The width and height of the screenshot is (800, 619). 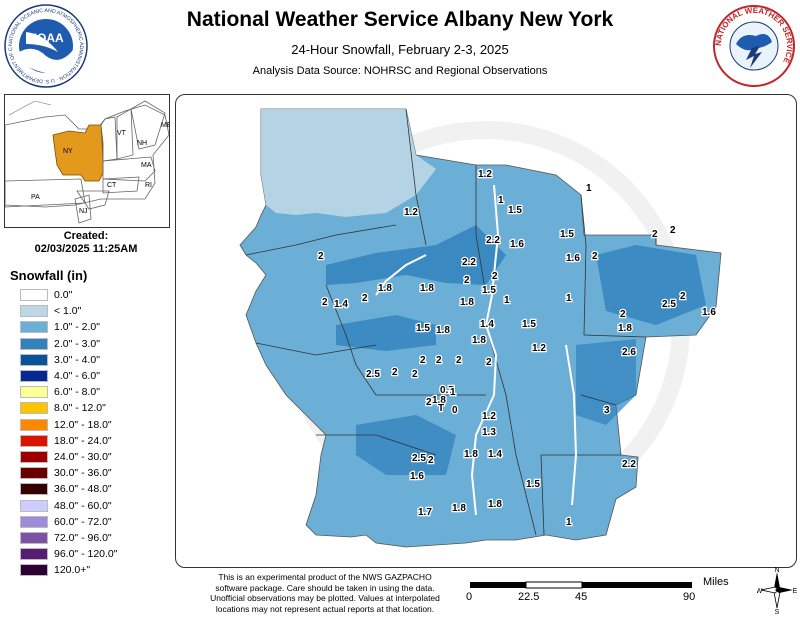 I want to click on snowfall-observation: 1.7, so click(x=425, y=512).